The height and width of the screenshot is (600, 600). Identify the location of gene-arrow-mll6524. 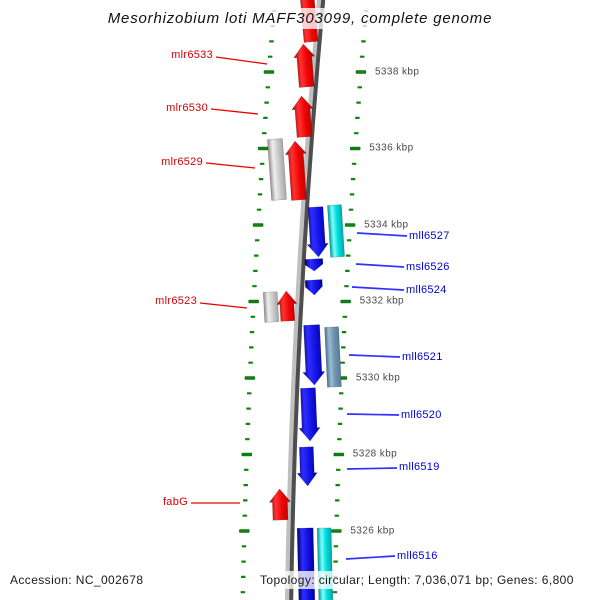
(313, 287).